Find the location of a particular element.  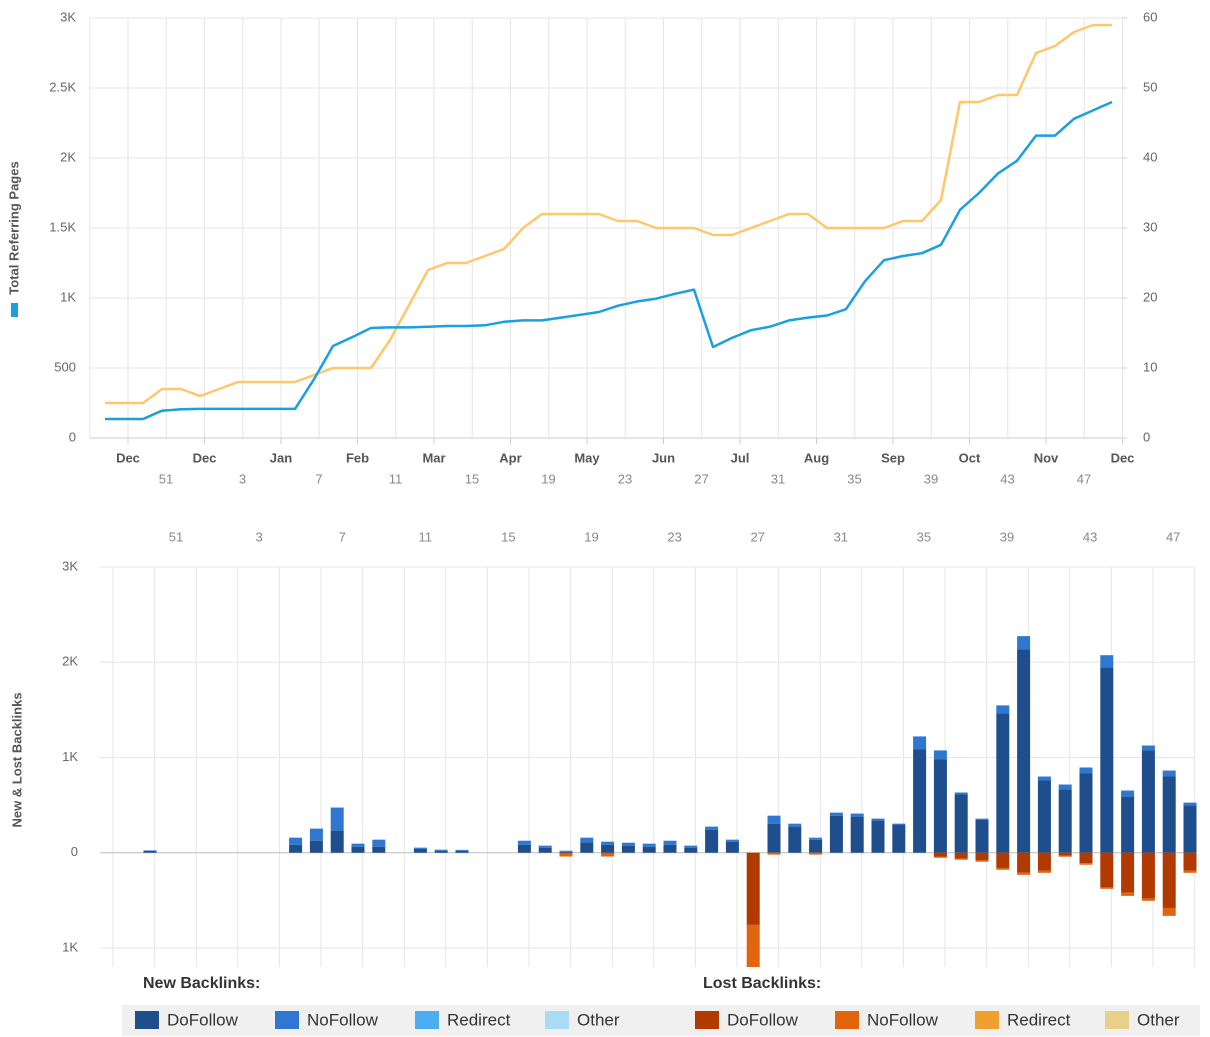

y-axis-marker is located at coordinates (14, 310).